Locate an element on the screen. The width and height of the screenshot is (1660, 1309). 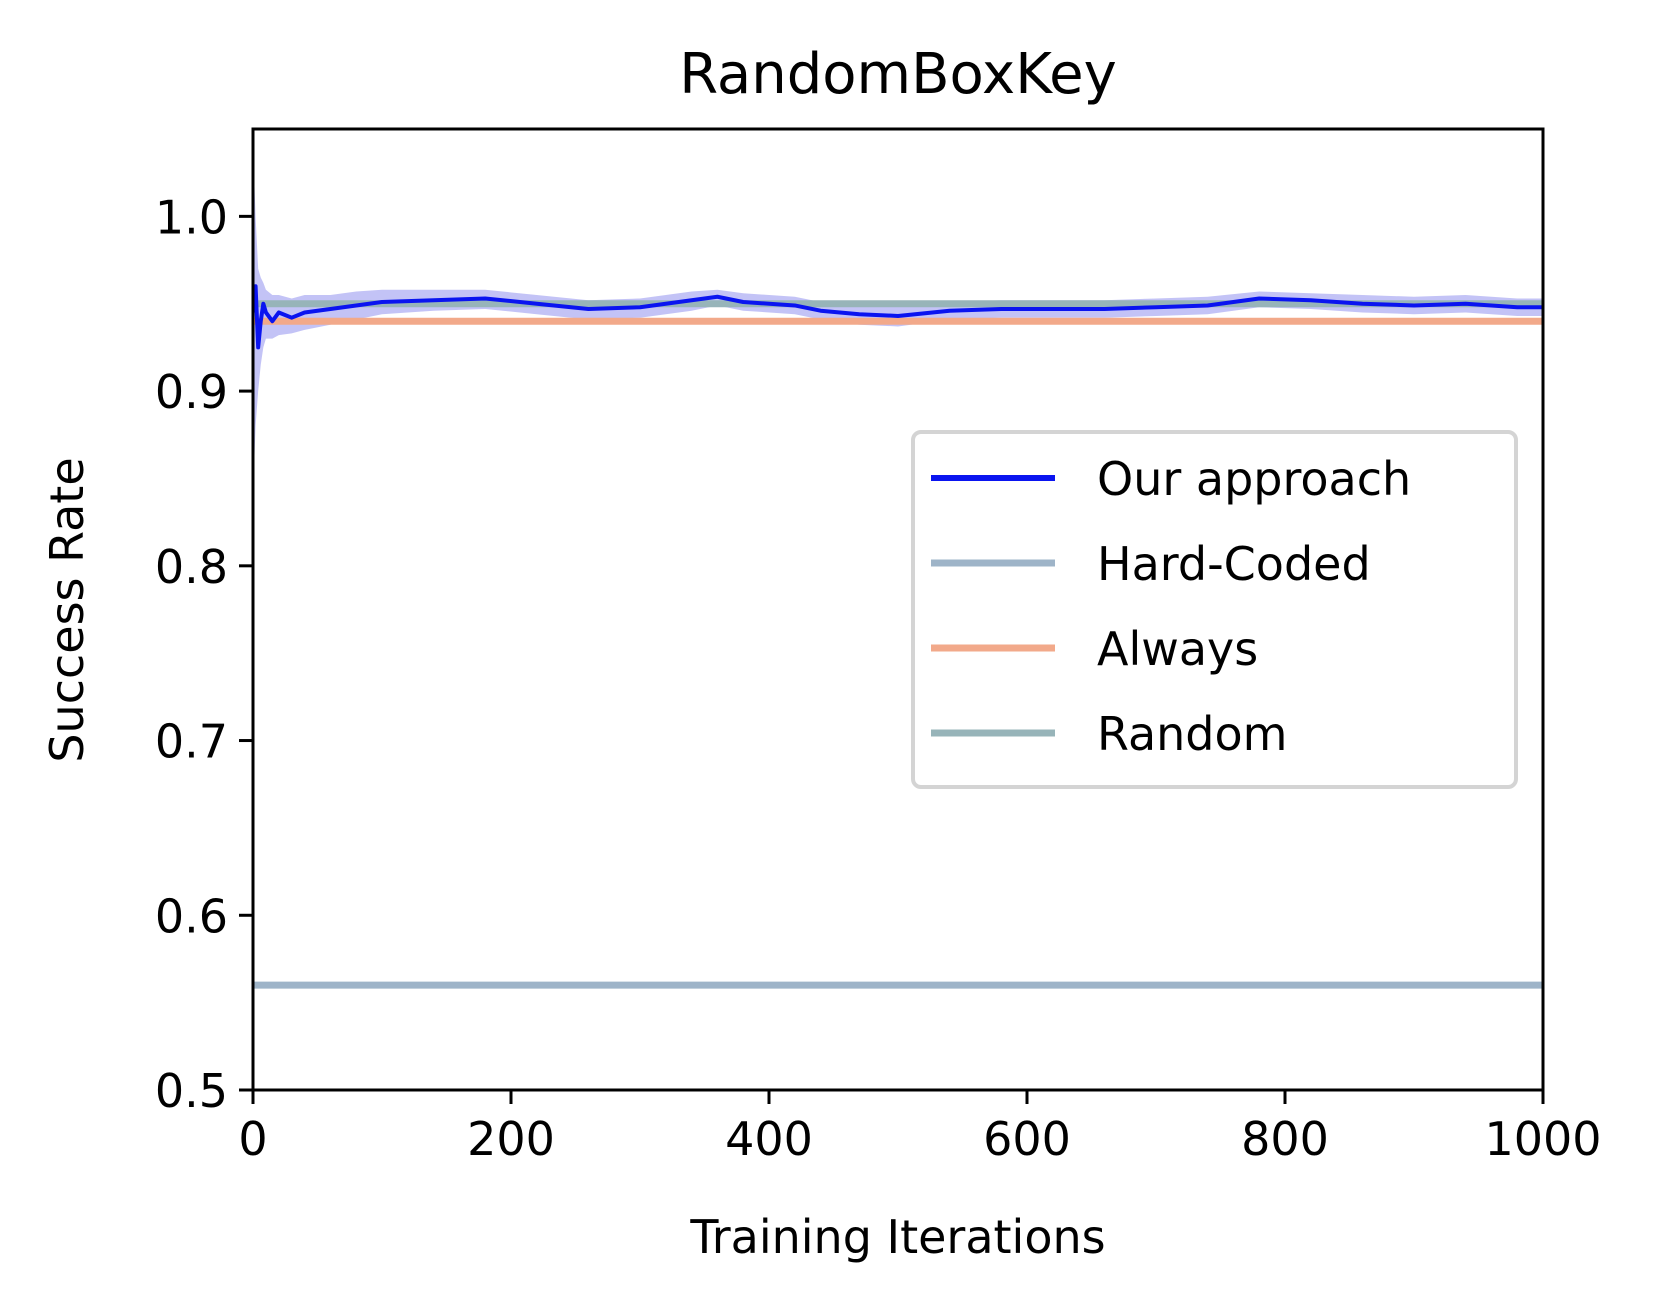
y-tick-label: 0.6 is located at coordinates (191, 916).